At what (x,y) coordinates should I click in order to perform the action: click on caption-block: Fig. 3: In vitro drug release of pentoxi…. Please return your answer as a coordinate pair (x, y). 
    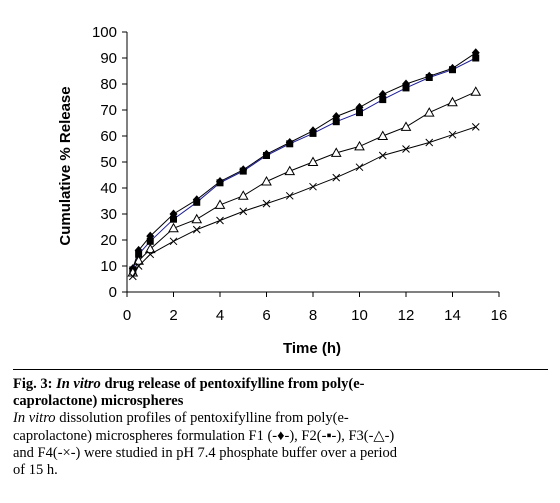
    Looking at the image, I should click on (205, 427).